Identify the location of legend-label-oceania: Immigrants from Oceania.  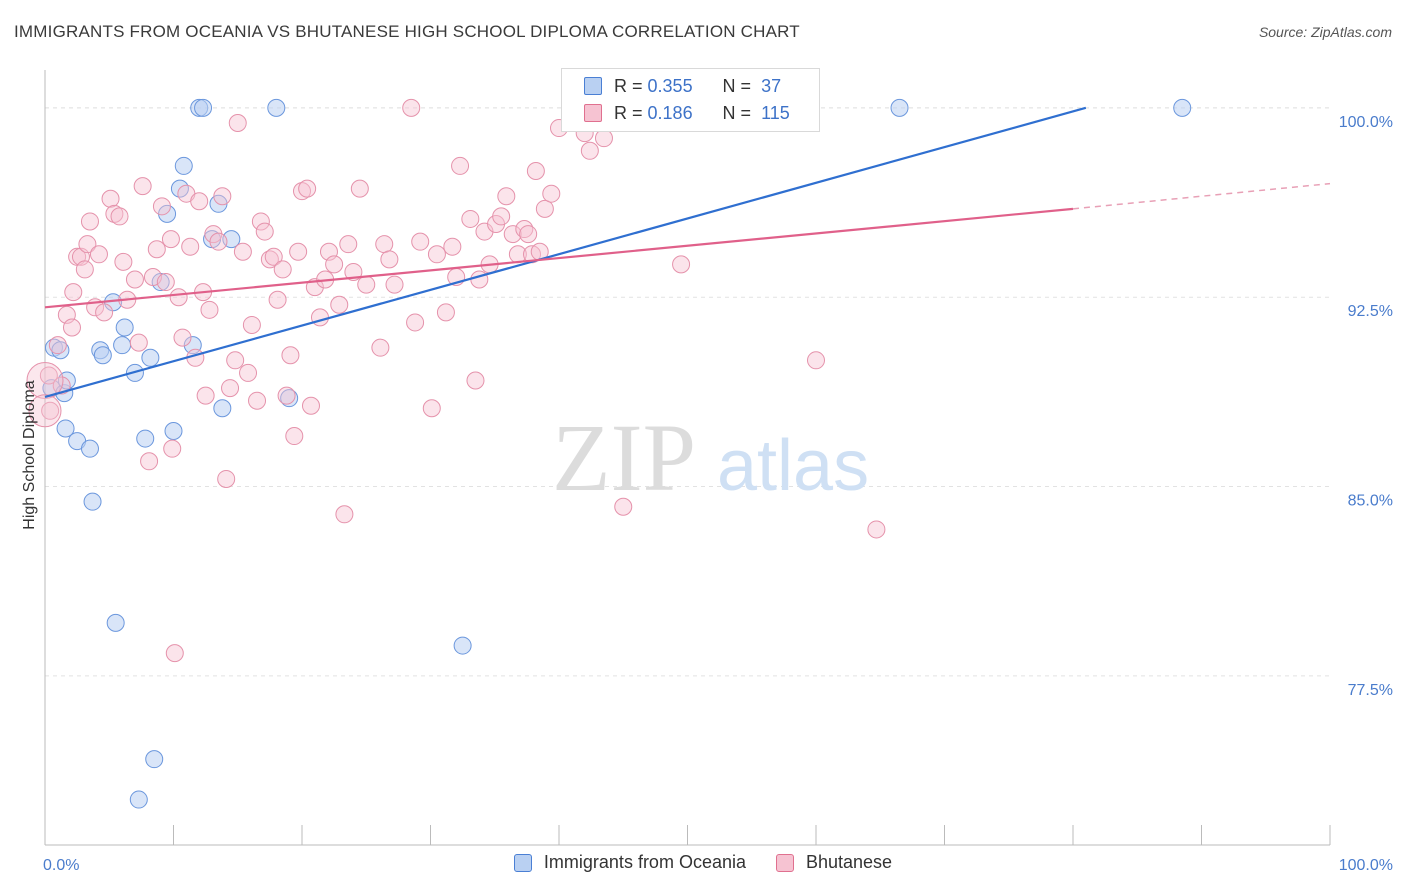
(644, 862).